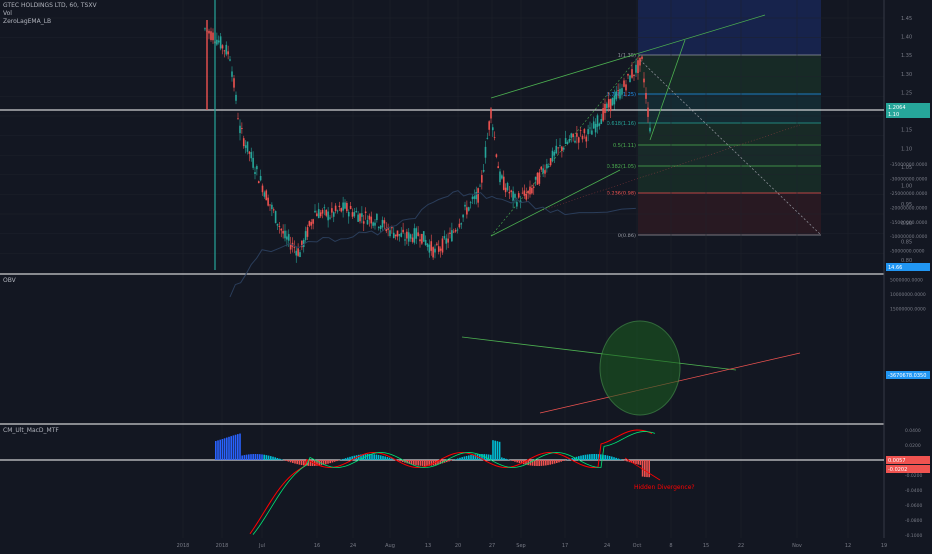  I want to click on fib-level-label: 0.236(0.98), so click(621, 194).